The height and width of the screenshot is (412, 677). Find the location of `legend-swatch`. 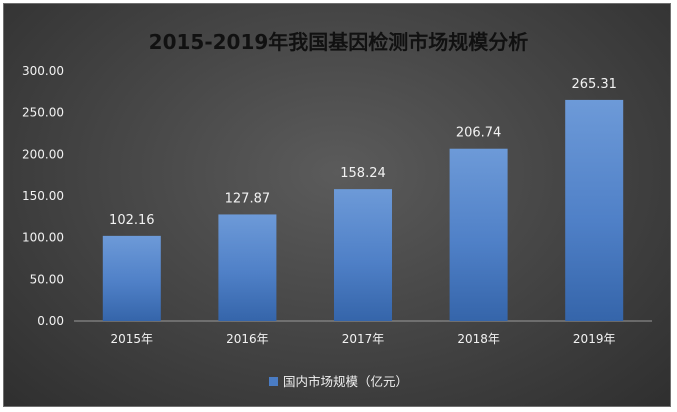

legend-swatch is located at coordinates (273, 381).